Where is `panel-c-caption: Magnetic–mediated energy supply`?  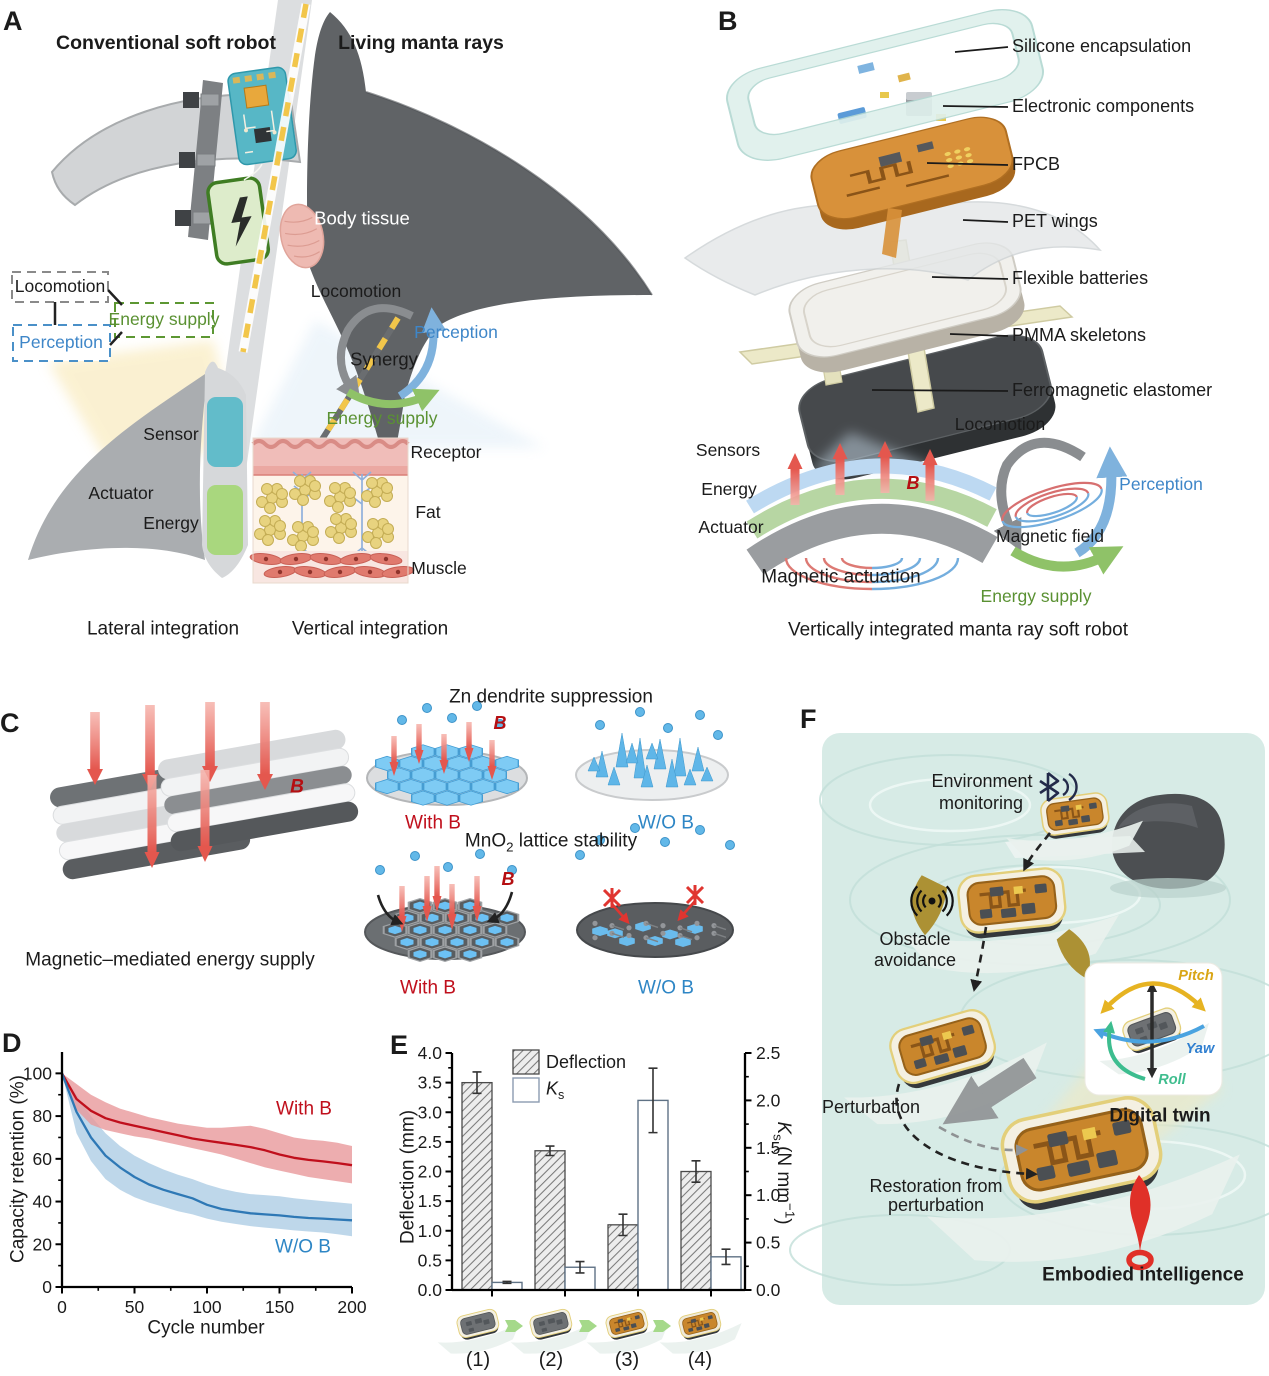
panel-c-caption: Magnetic–mediated energy supply is located at coordinates (170, 960).